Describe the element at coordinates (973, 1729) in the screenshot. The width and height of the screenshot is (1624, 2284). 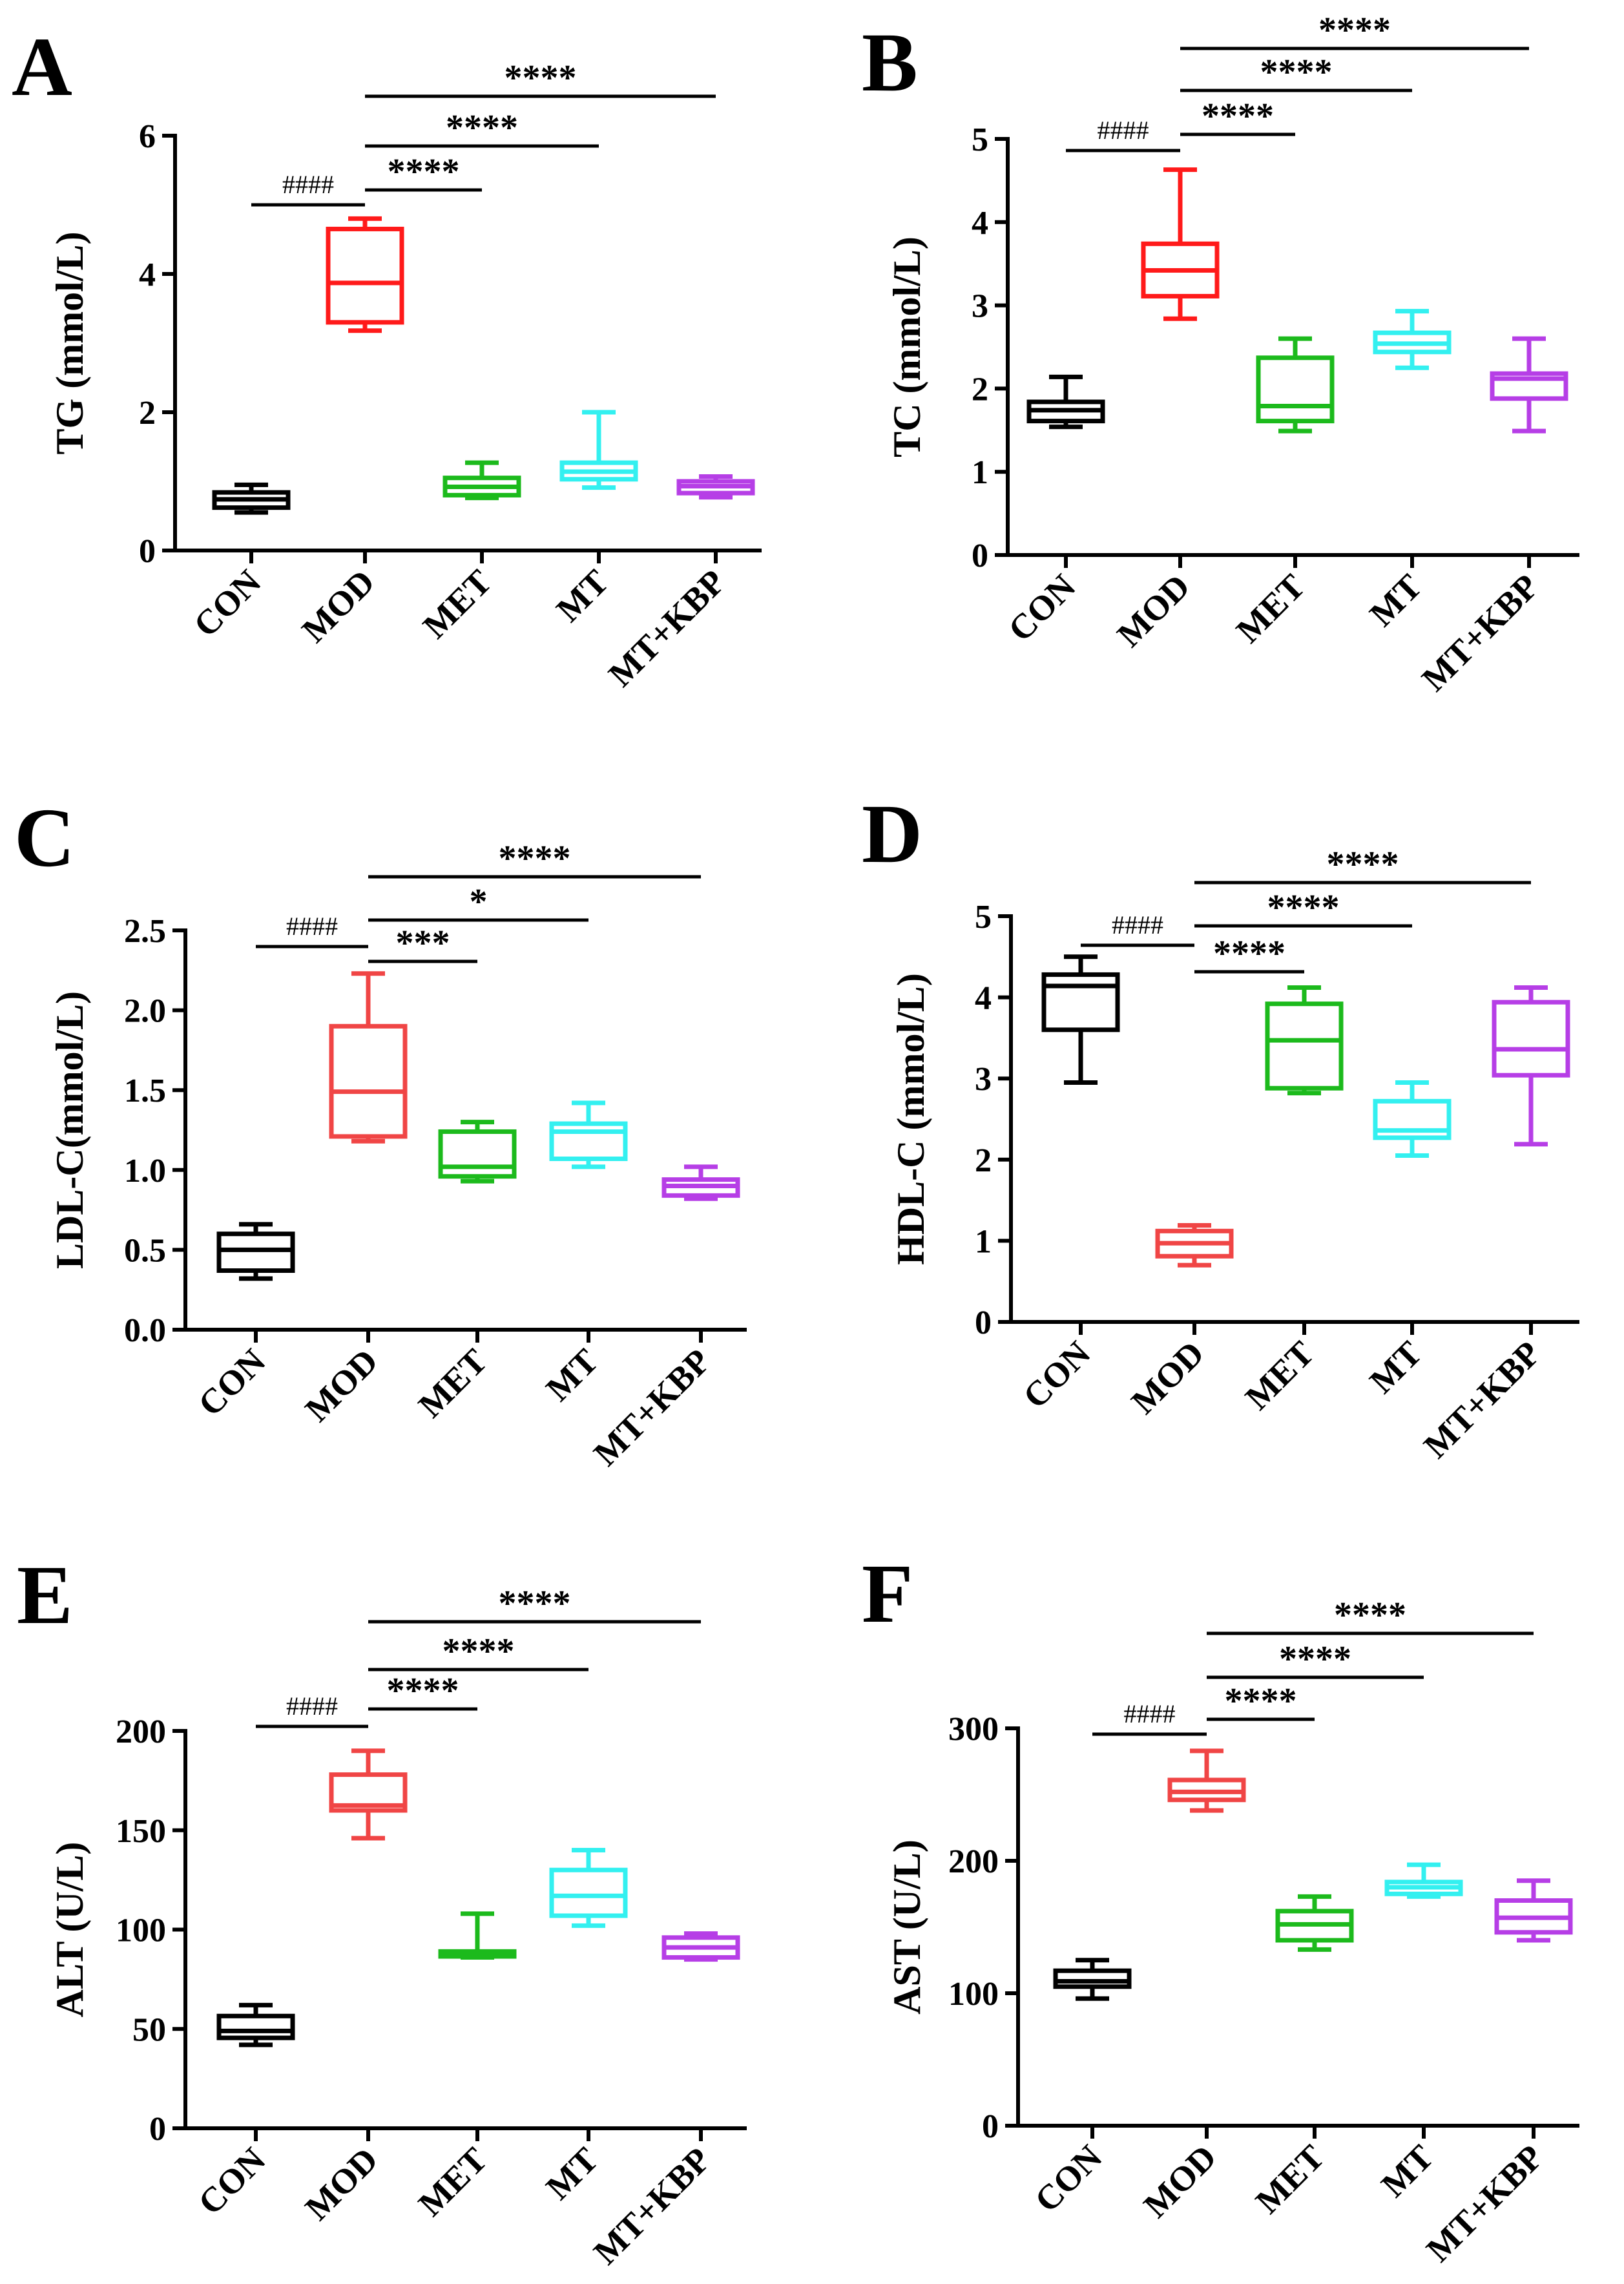
I see `y-tick-label: 300` at that location.